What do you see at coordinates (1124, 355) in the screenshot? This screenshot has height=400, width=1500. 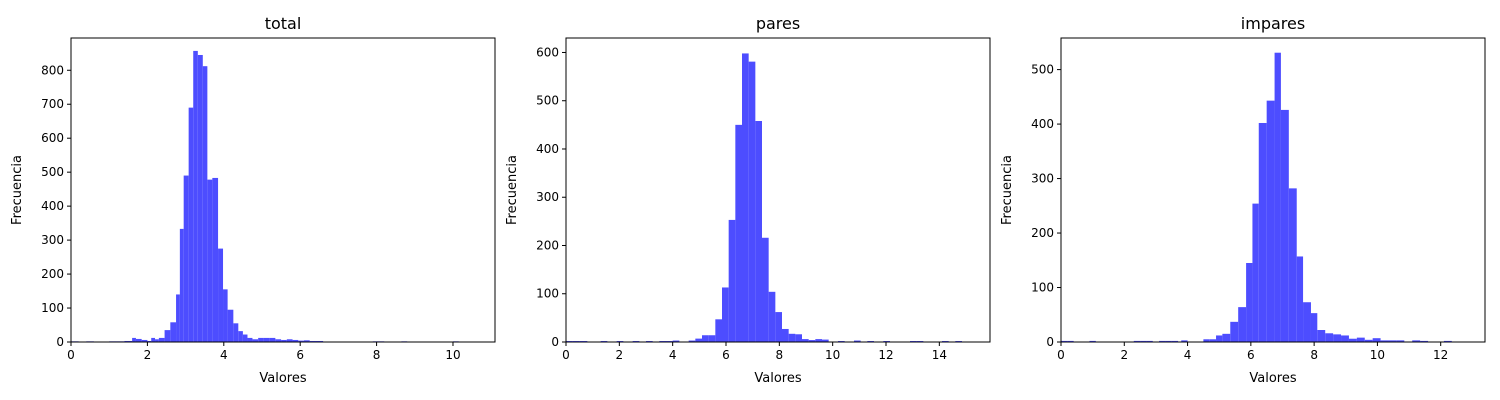 I see `x-tick-label: 2` at bounding box center [1124, 355].